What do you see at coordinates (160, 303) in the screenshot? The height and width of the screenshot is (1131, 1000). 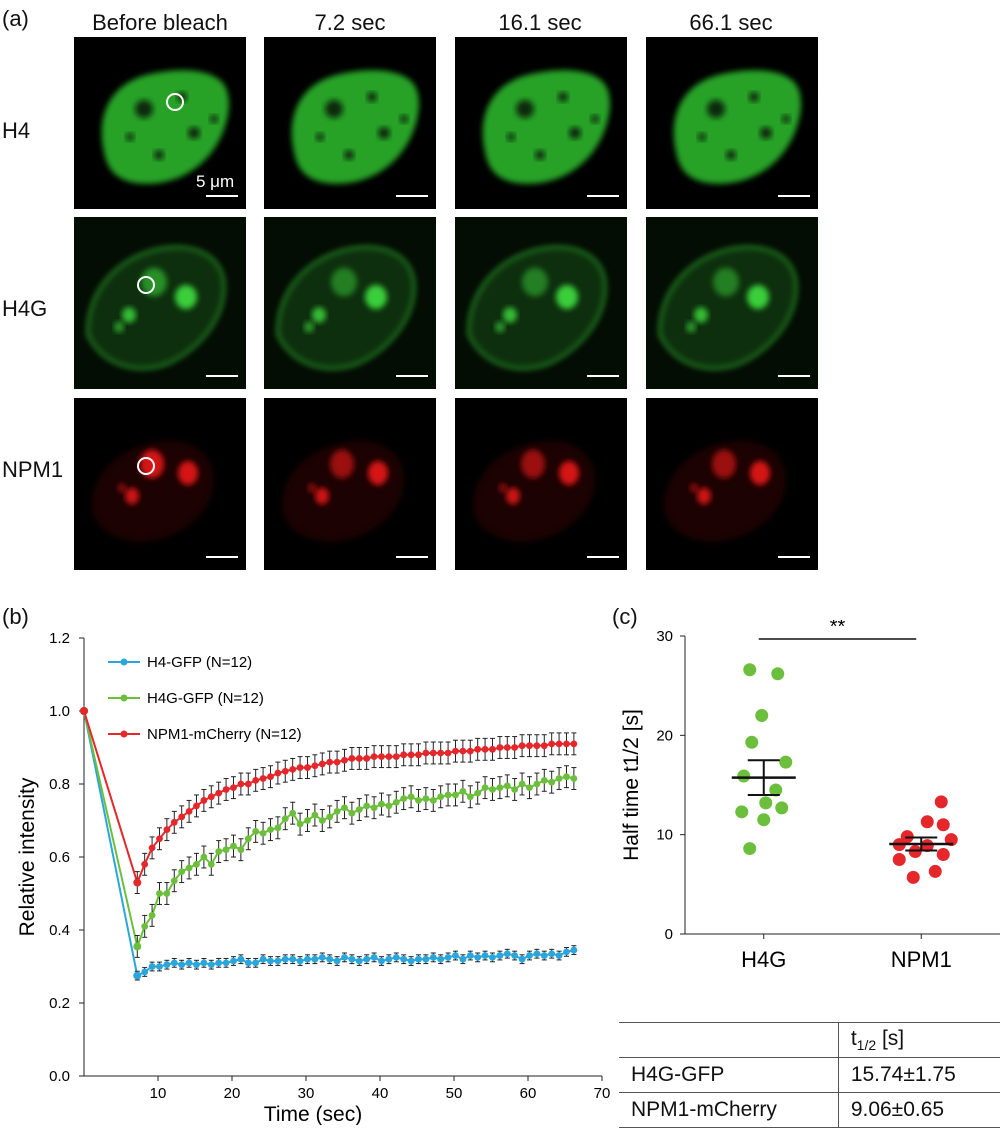 I see `microscopy-svg` at bounding box center [160, 303].